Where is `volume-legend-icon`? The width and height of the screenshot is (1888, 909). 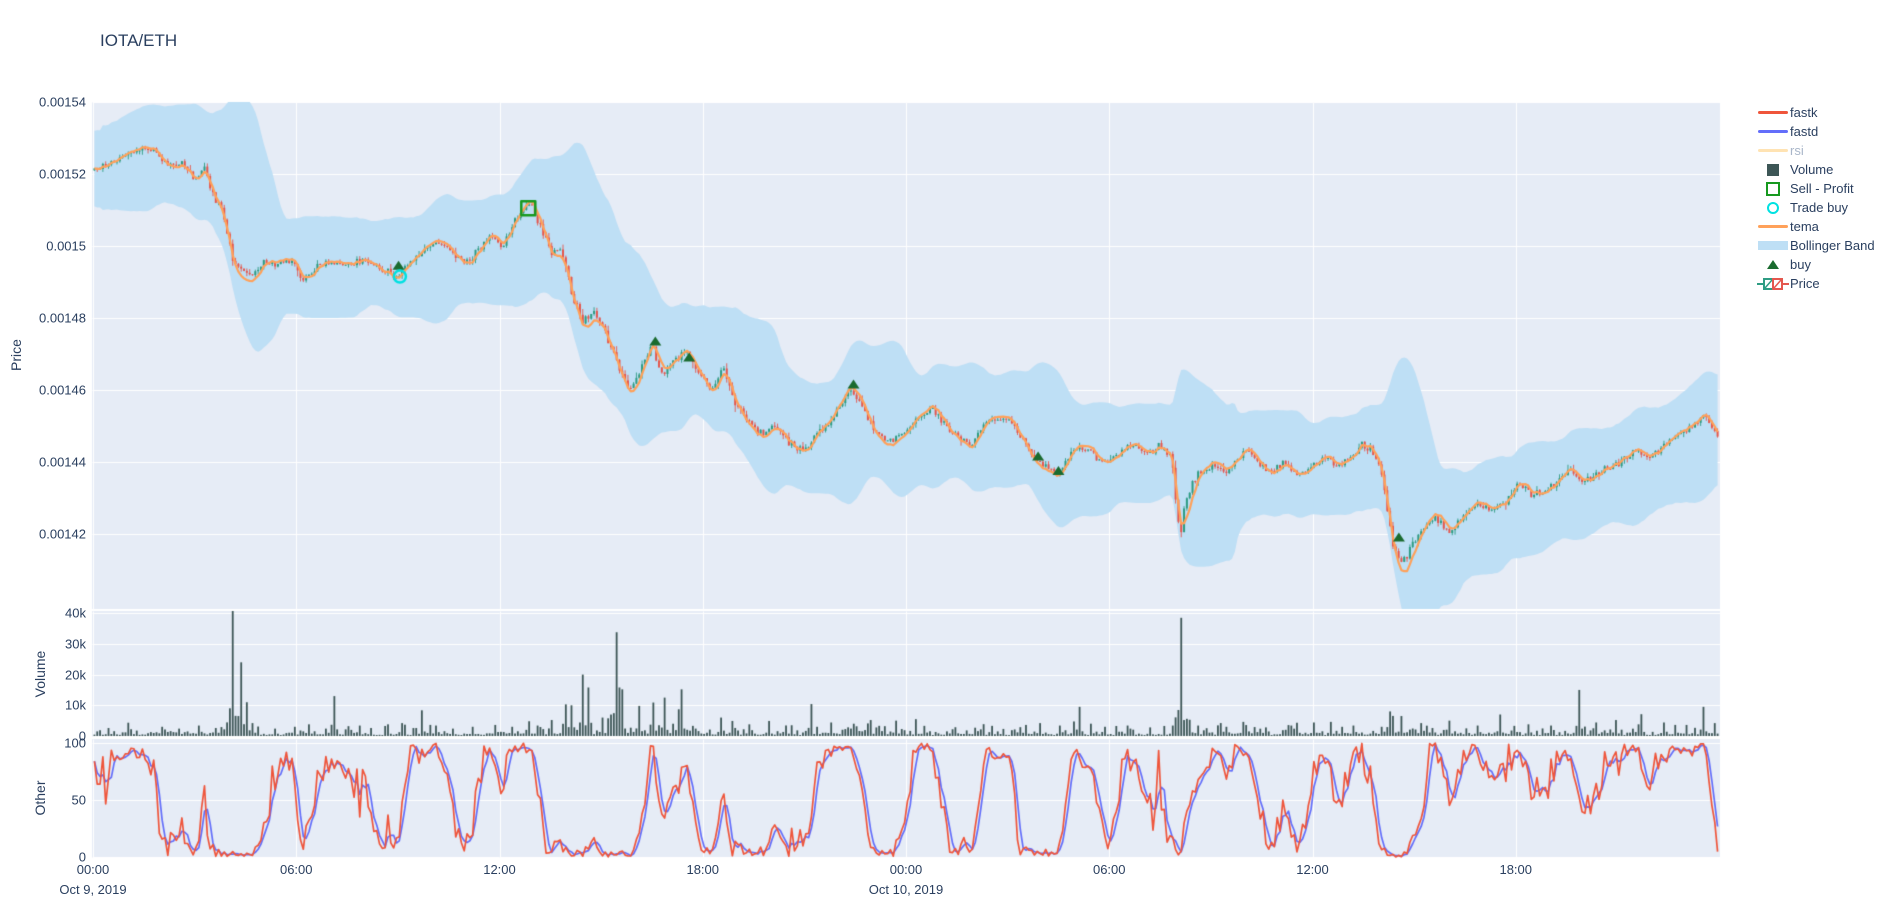
volume-legend-icon is located at coordinates (1773, 169).